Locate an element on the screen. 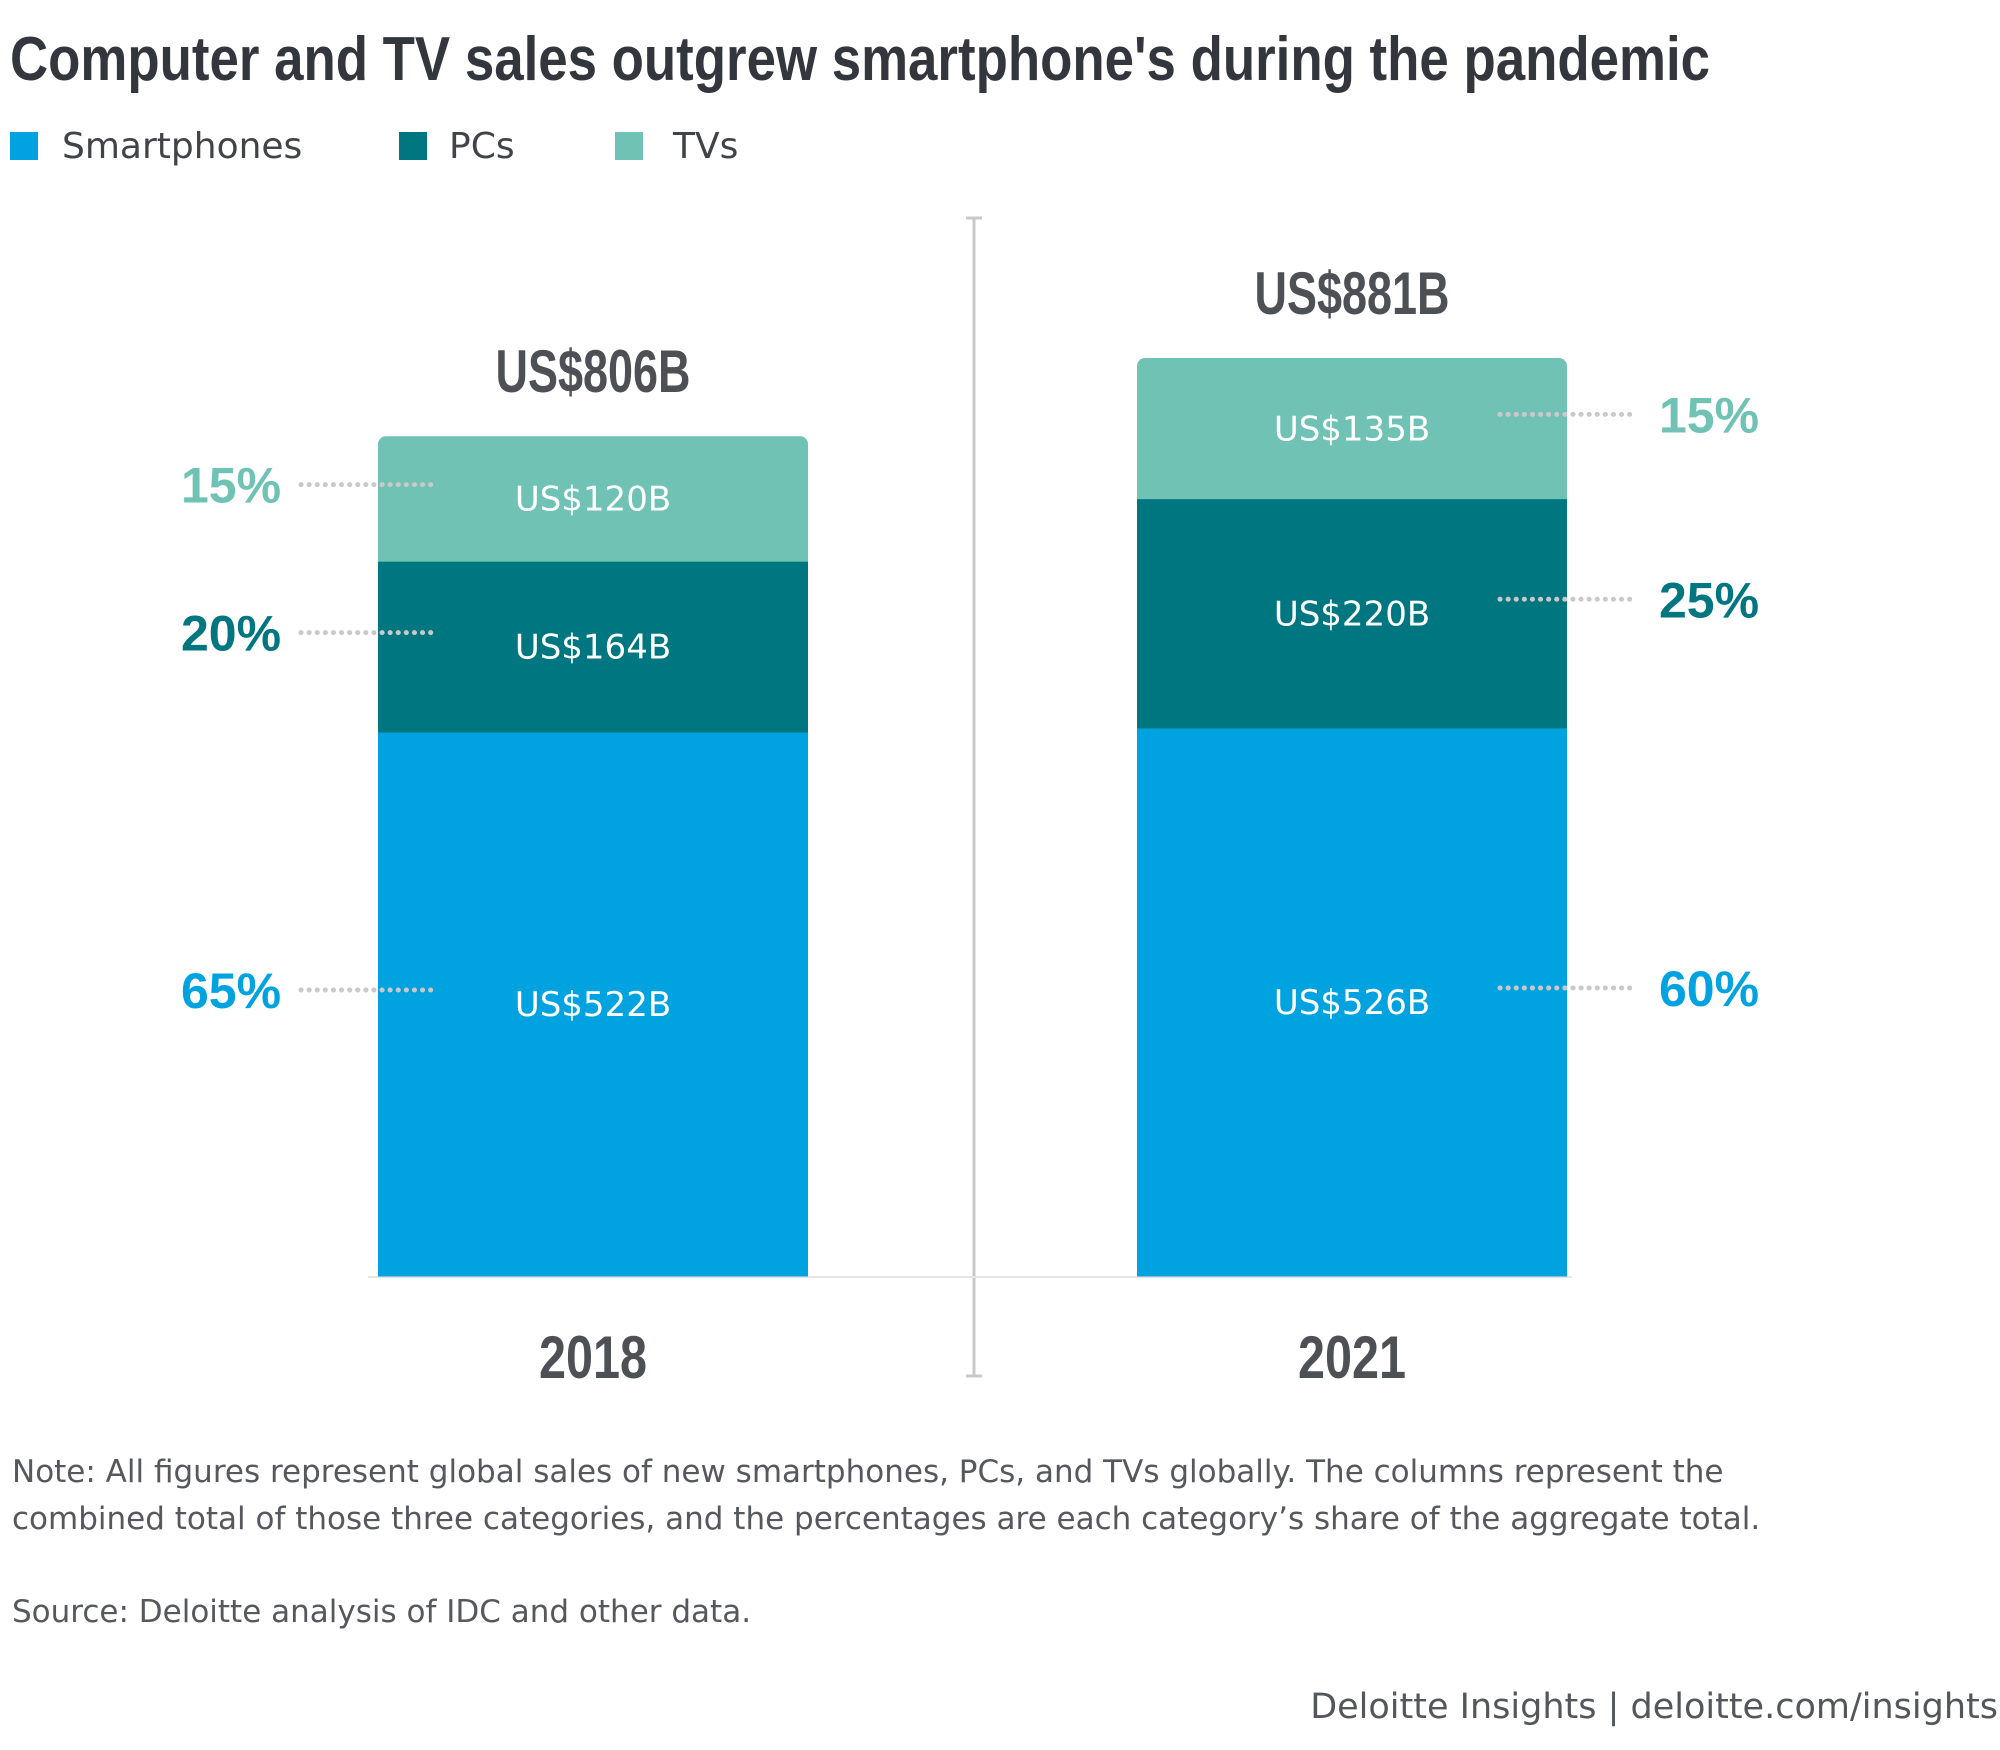 Image resolution: width=2000 pixels, height=1750 pixels. segment-label-pcs-2018: US$164B is located at coordinates (593, 648).